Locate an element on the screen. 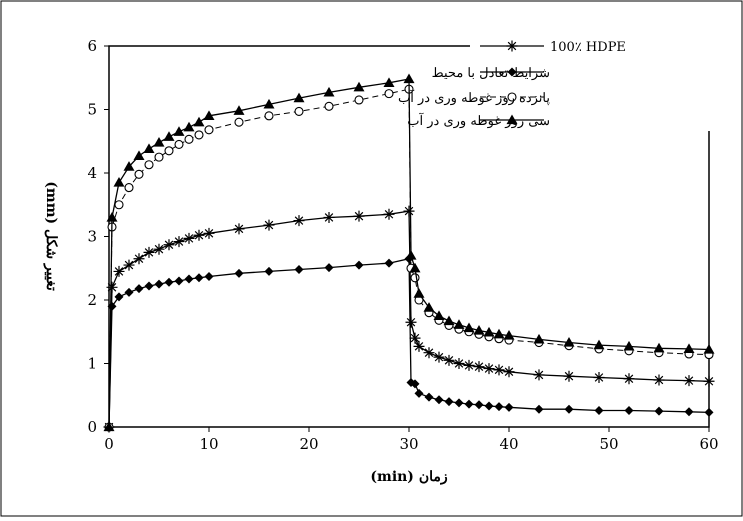  legend-label-15-days: پانزده روز غوطه وری در آب is located at coordinates (474, 97).